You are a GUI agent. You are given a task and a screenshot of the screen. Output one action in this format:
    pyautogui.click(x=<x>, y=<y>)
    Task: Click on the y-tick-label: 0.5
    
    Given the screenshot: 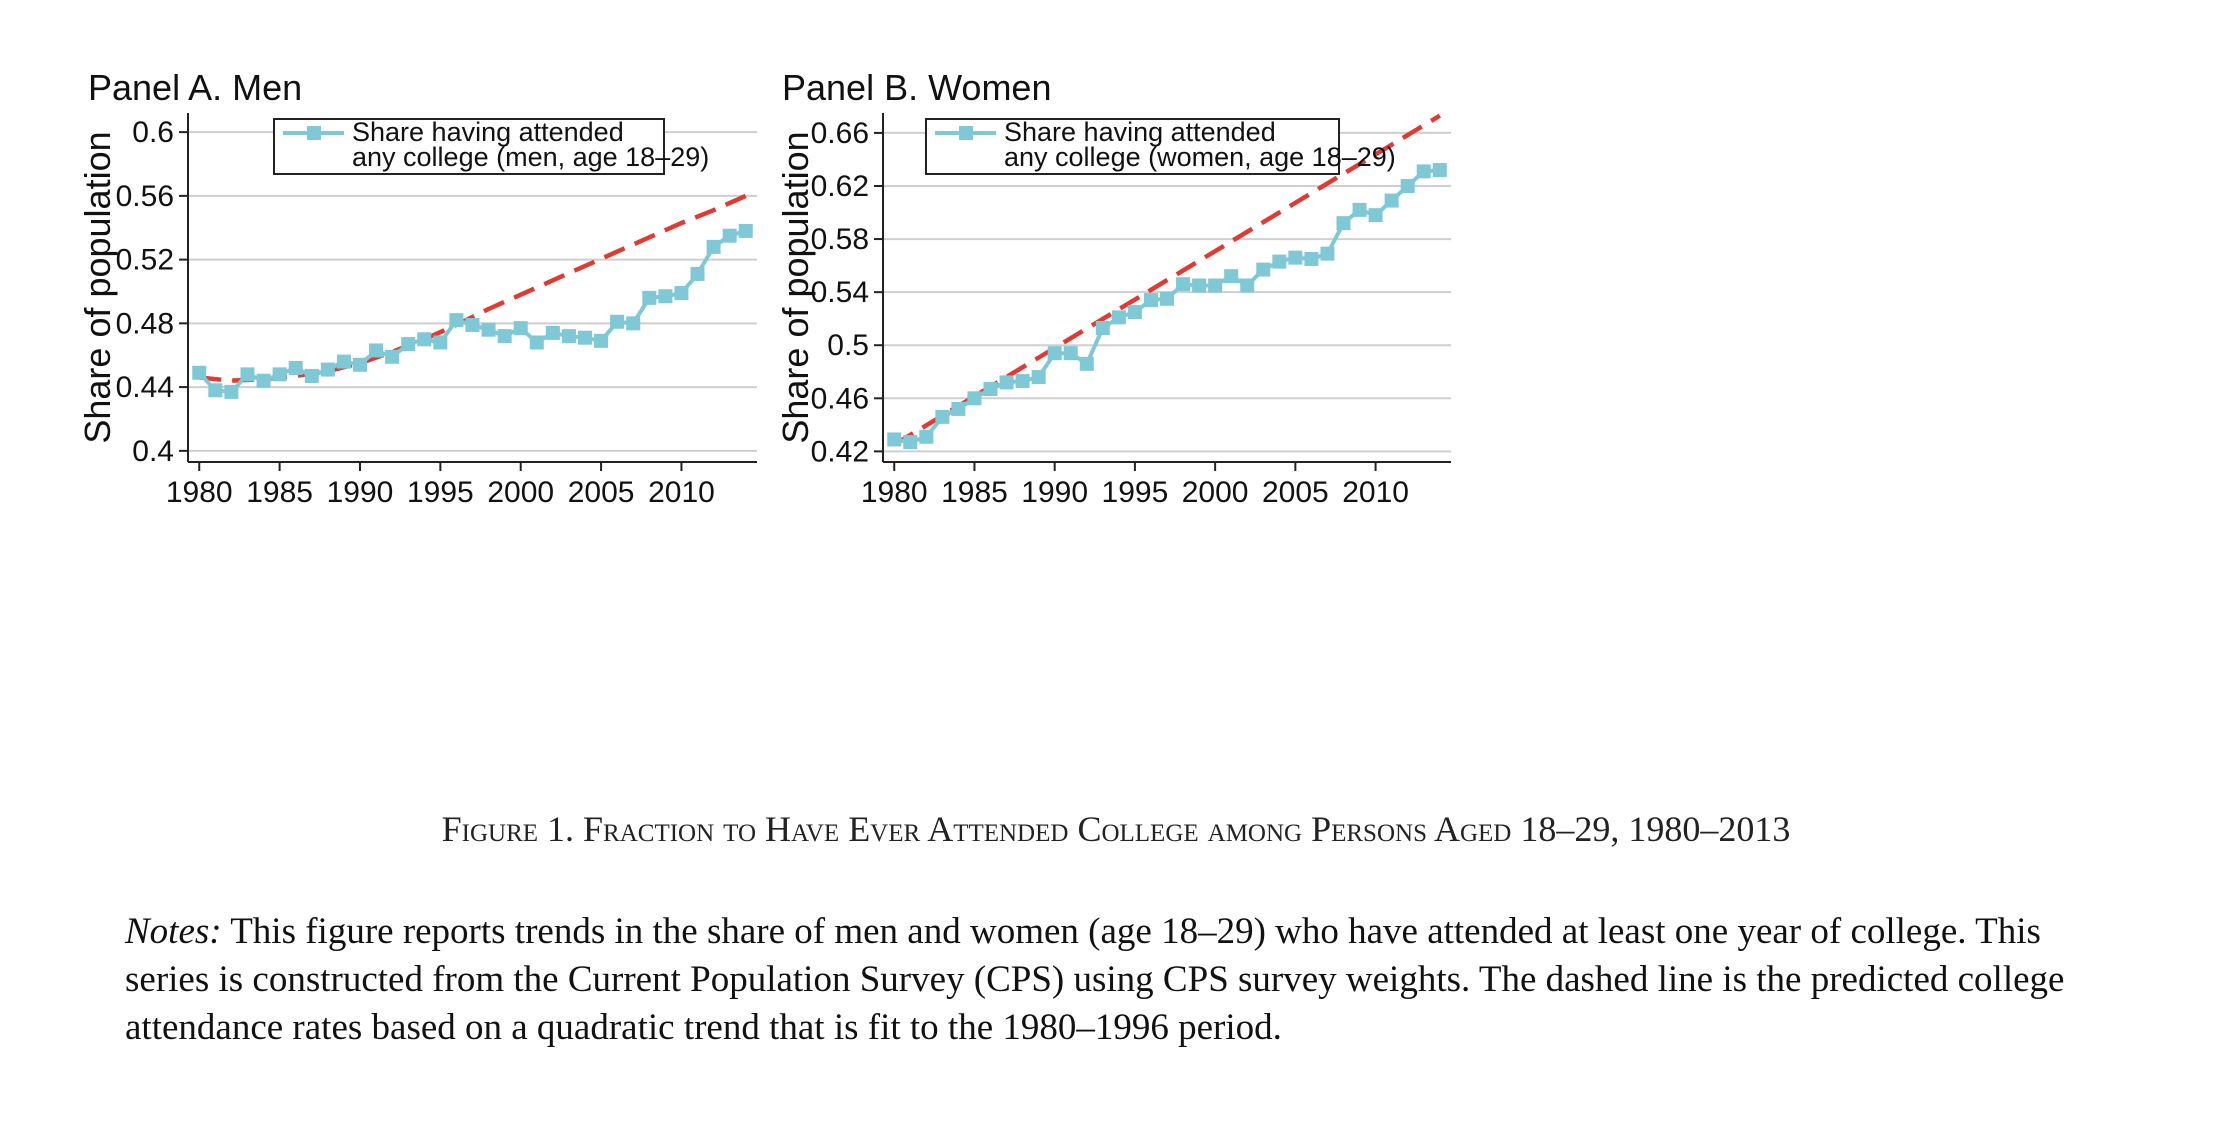 What is the action you would take?
    pyautogui.click(x=848, y=345)
    